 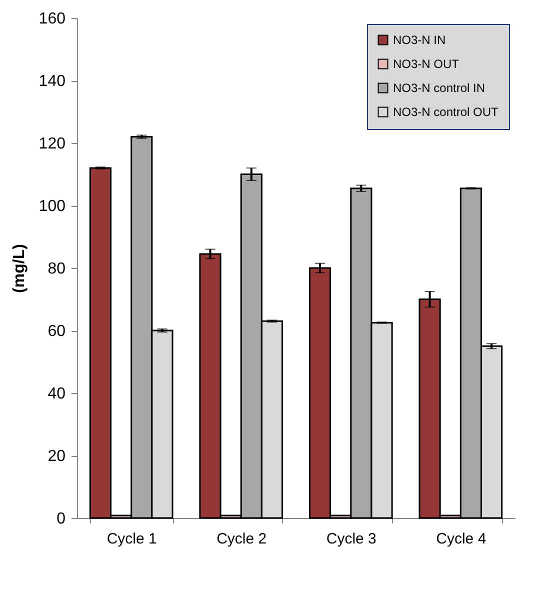 I want to click on y-tick-label: 80, so click(x=57, y=269).